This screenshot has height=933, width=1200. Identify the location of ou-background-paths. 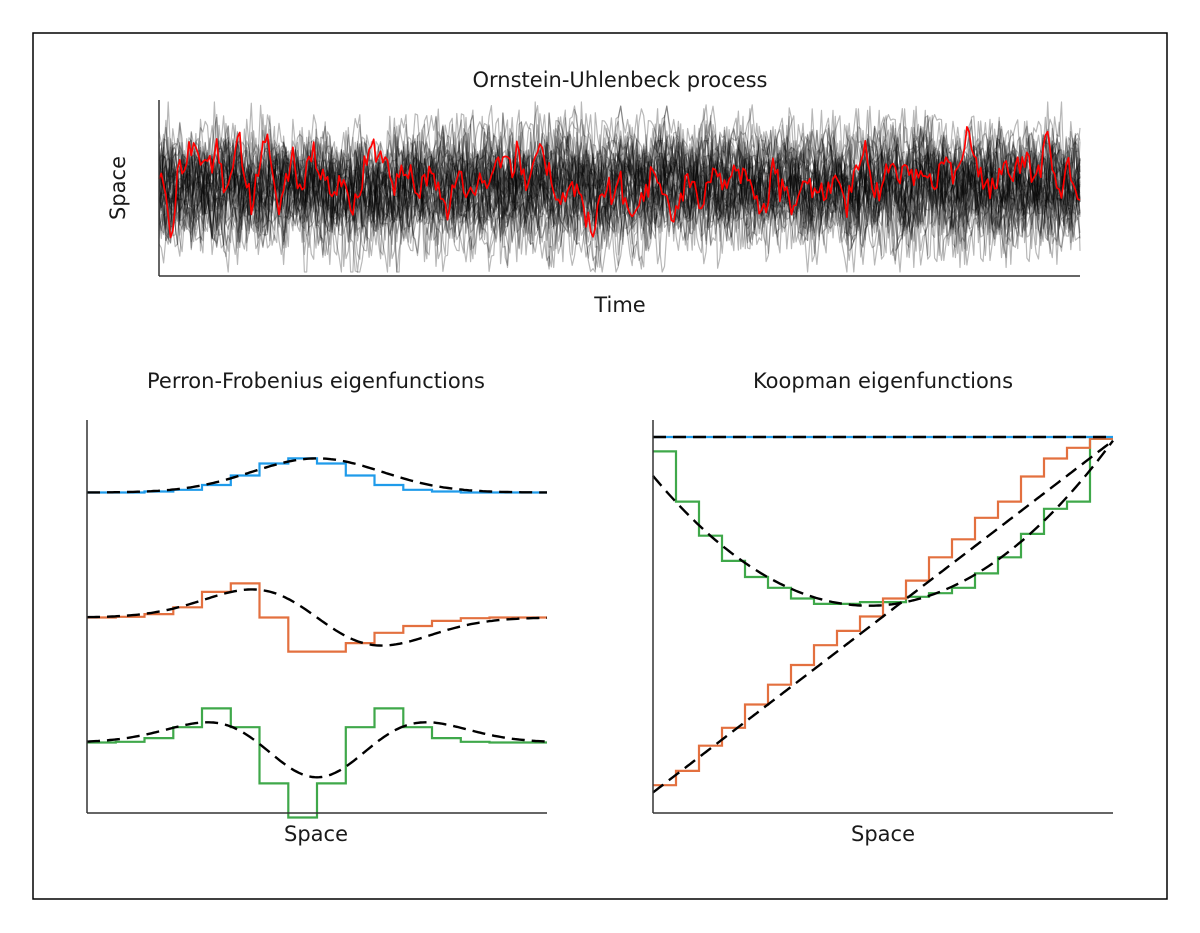
(619, 187).